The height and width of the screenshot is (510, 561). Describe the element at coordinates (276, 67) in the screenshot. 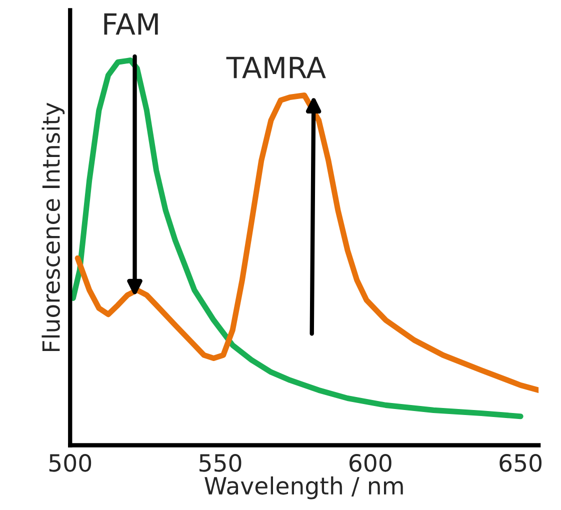

I see `series-label: TAMRA` at that location.